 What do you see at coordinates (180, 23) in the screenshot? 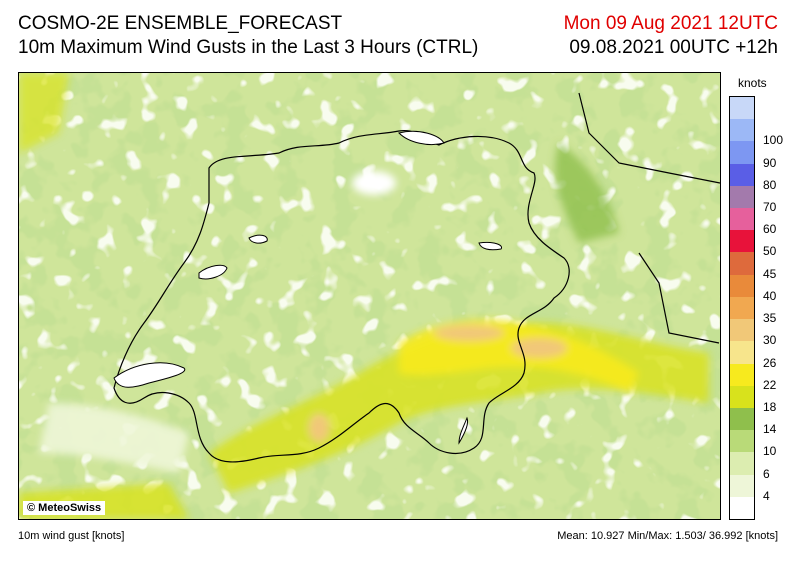
I see `model-name: COSMO-2E ENSEMBLE_FORECAST` at bounding box center [180, 23].